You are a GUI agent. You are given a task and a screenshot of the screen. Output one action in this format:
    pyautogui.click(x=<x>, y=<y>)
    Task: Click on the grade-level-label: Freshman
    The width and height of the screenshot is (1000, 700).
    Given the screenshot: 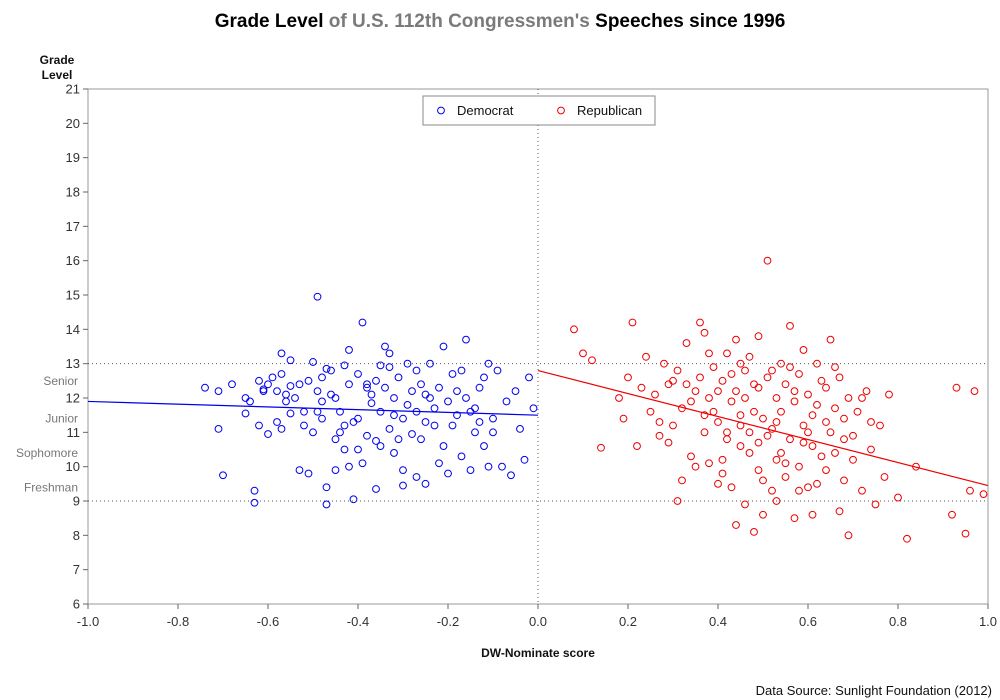 What is the action you would take?
    pyautogui.click(x=51, y=487)
    